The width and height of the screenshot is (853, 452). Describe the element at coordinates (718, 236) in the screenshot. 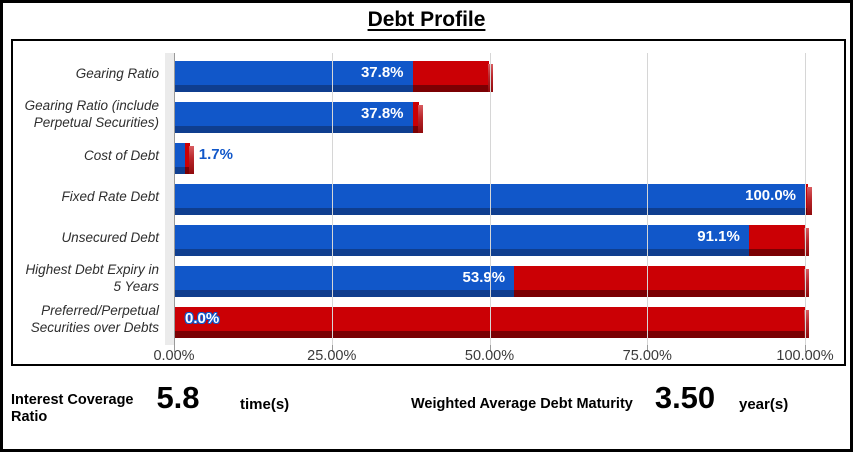

I see `bar-value-label: 91.1%` at that location.